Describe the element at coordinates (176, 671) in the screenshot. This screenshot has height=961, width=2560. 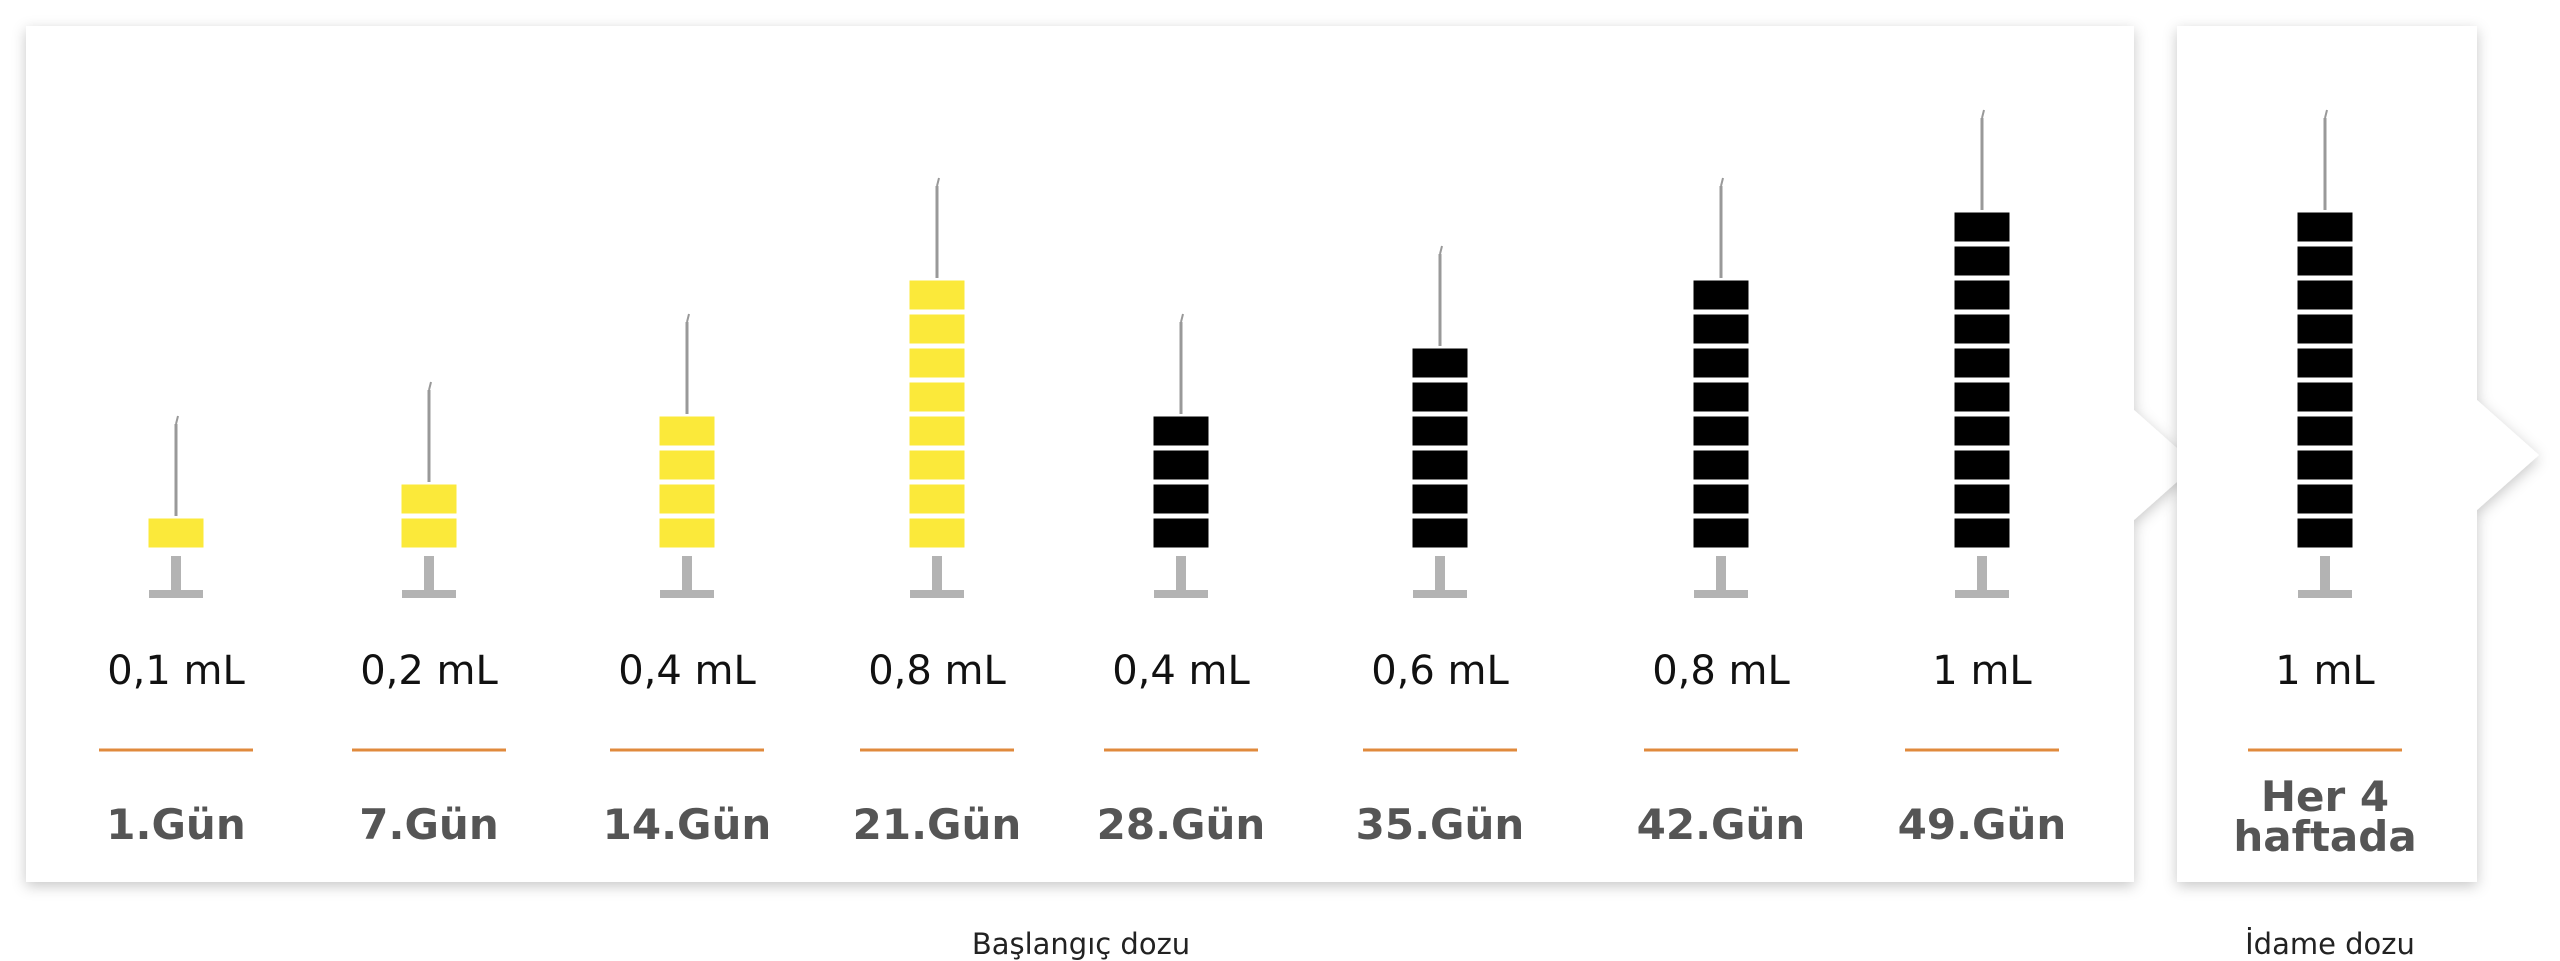
I see `dose-label: 0,1 mL` at that location.